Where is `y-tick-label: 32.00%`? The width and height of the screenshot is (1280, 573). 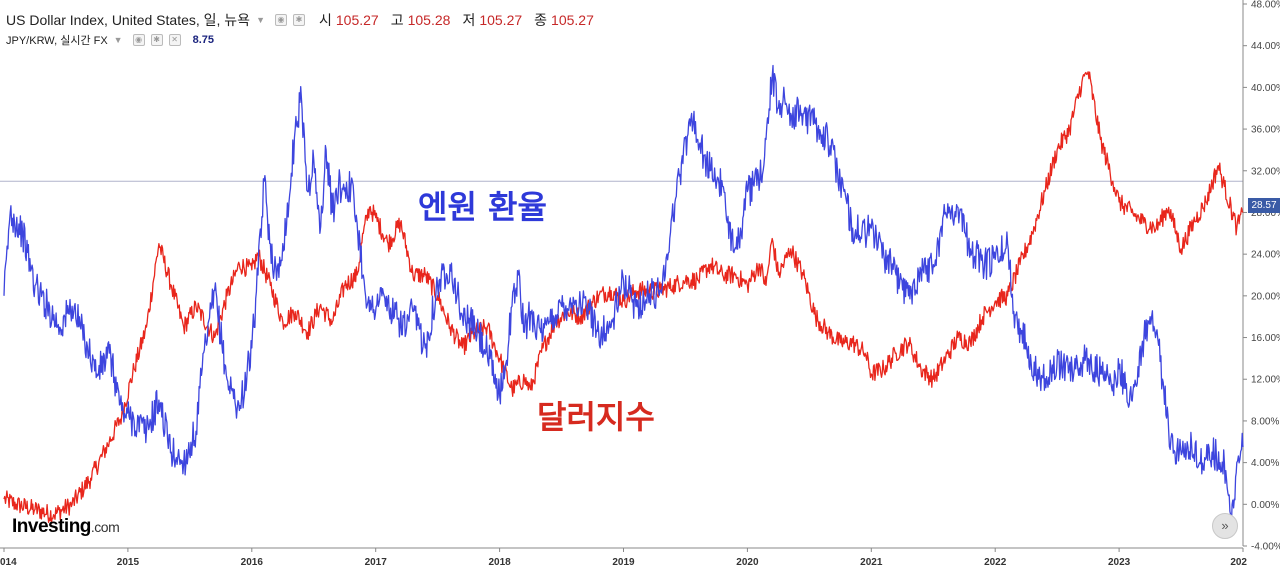
y-tick-label: 32.00% is located at coordinates (1265, 171).